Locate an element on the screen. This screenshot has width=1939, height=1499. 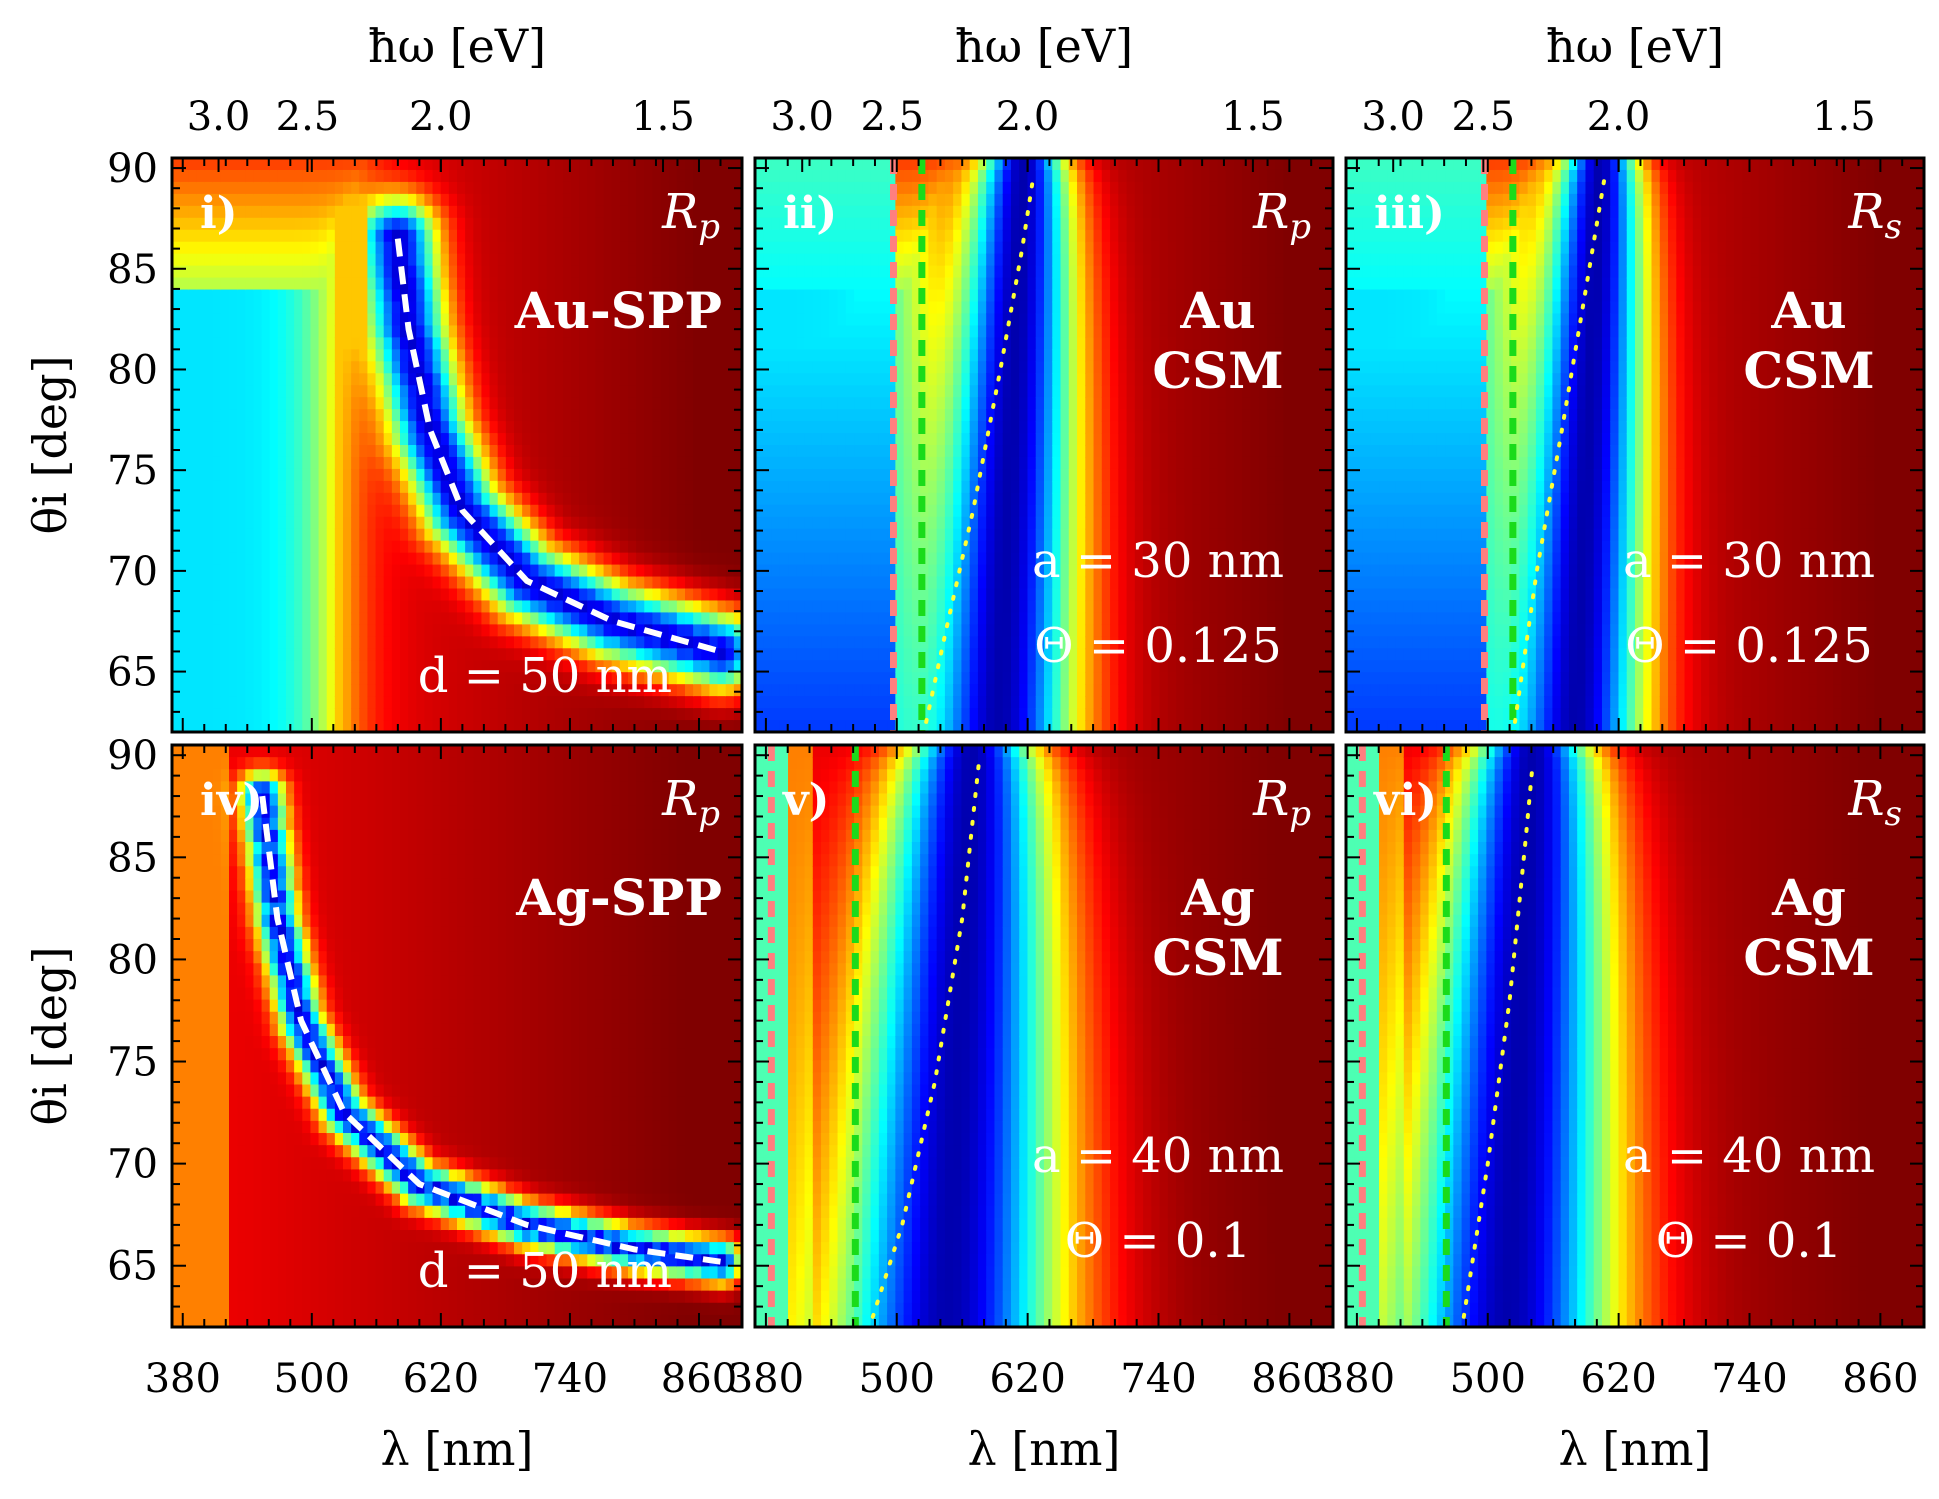
material-label: Ag-SPP is located at coordinates (618, 897).